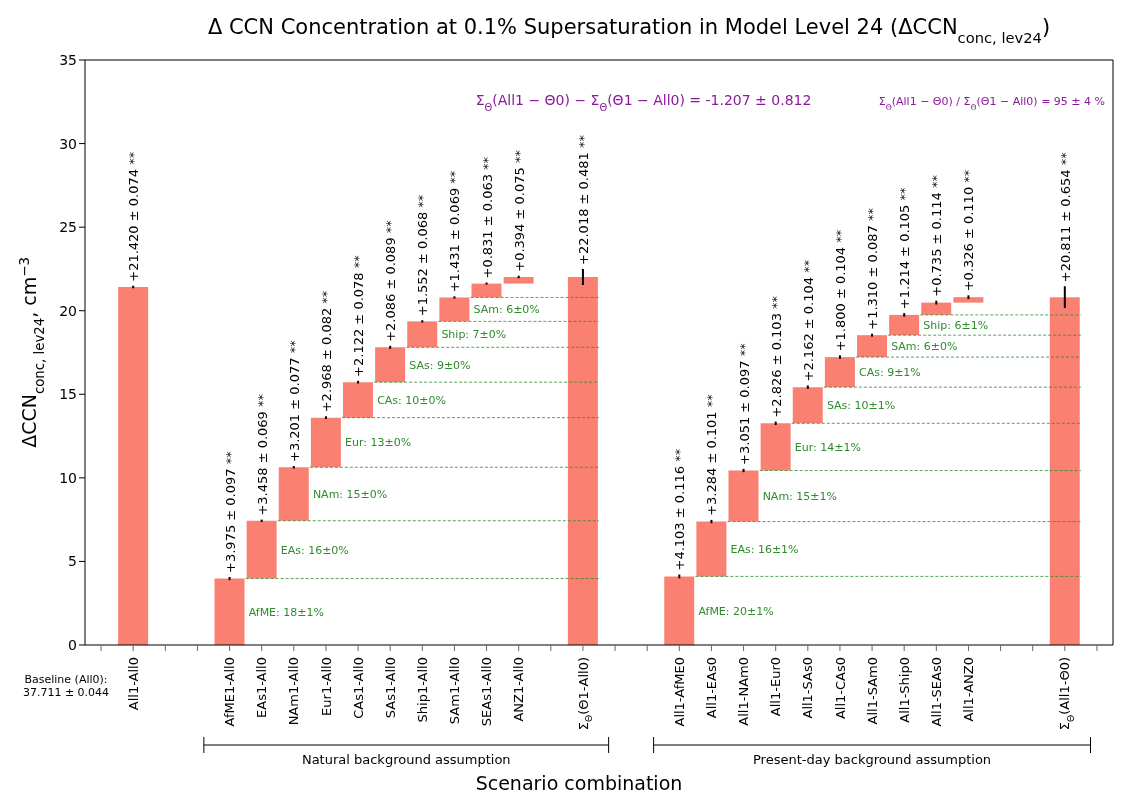  Describe the element at coordinates (744, 403) in the screenshot. I see `data-label: +3.051 ± 0.097 **` at that location.